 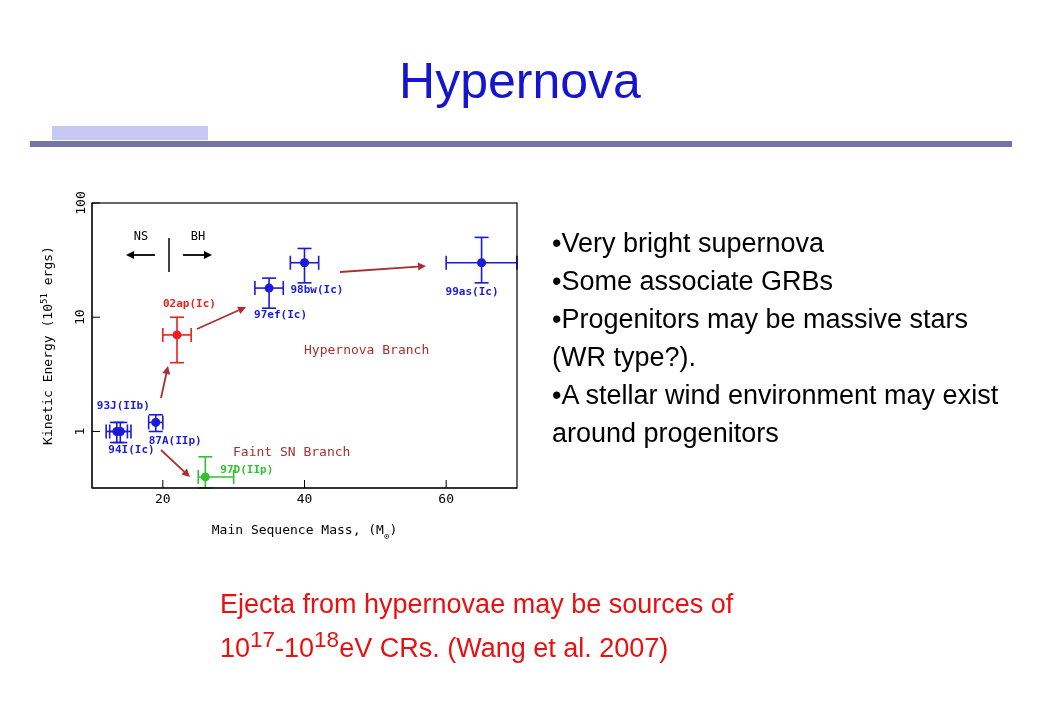 I want to click on annotation: 97ef(Ic), so click(x=281, y=315).